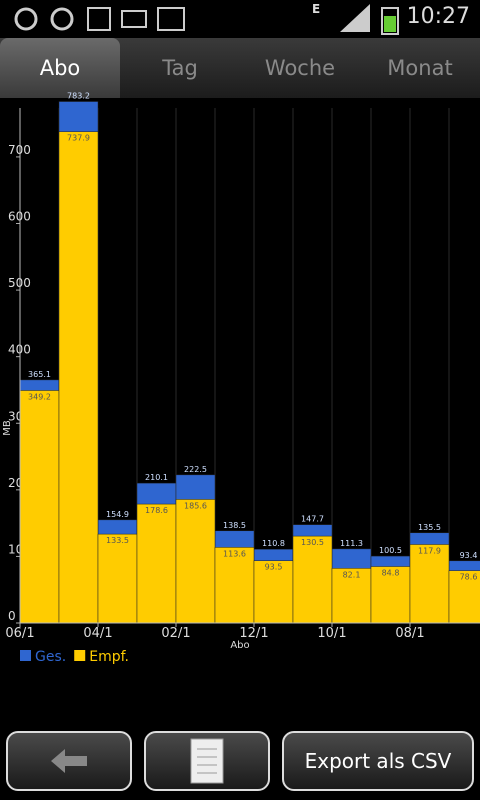  Describe the element at coordinates (109, 657) in the screenshot. I see `legend-label: Empf.` at that location.